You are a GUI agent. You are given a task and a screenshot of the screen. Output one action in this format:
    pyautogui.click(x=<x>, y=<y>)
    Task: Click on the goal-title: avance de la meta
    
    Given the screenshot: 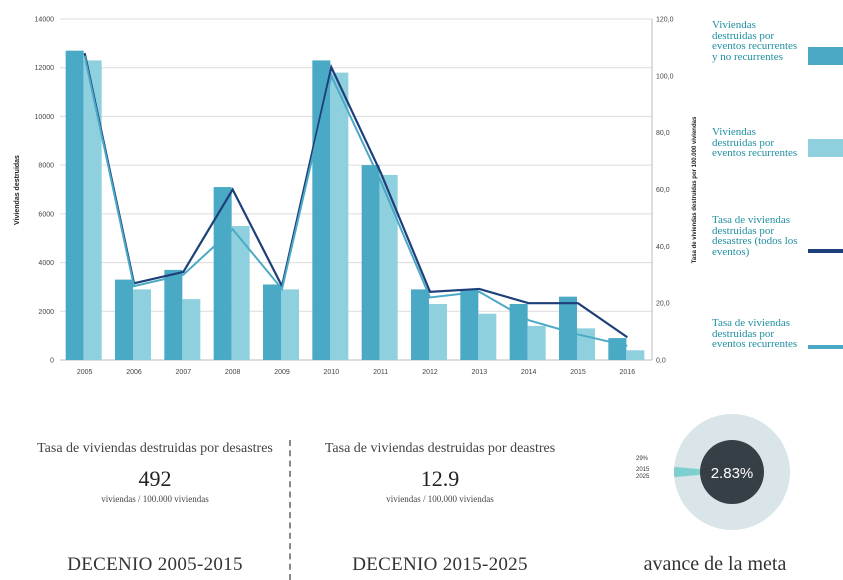 What is the action you would take?
    pyautogui.click(x=715, y=564)
    